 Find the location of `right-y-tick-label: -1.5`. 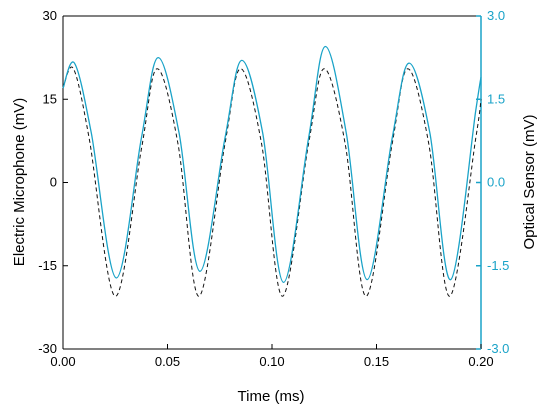

right-y-tick-label: -1.5 is located at coordinates (498, 265).